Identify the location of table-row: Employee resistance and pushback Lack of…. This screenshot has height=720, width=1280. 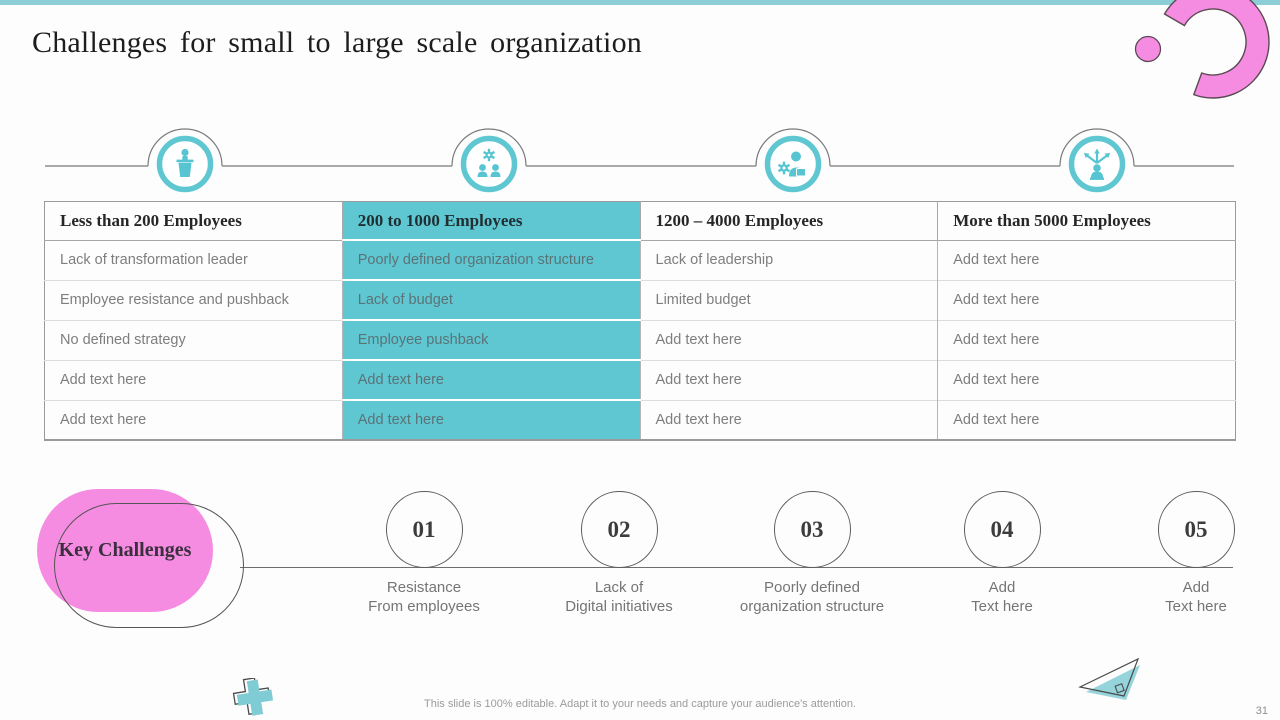
(640, 299).